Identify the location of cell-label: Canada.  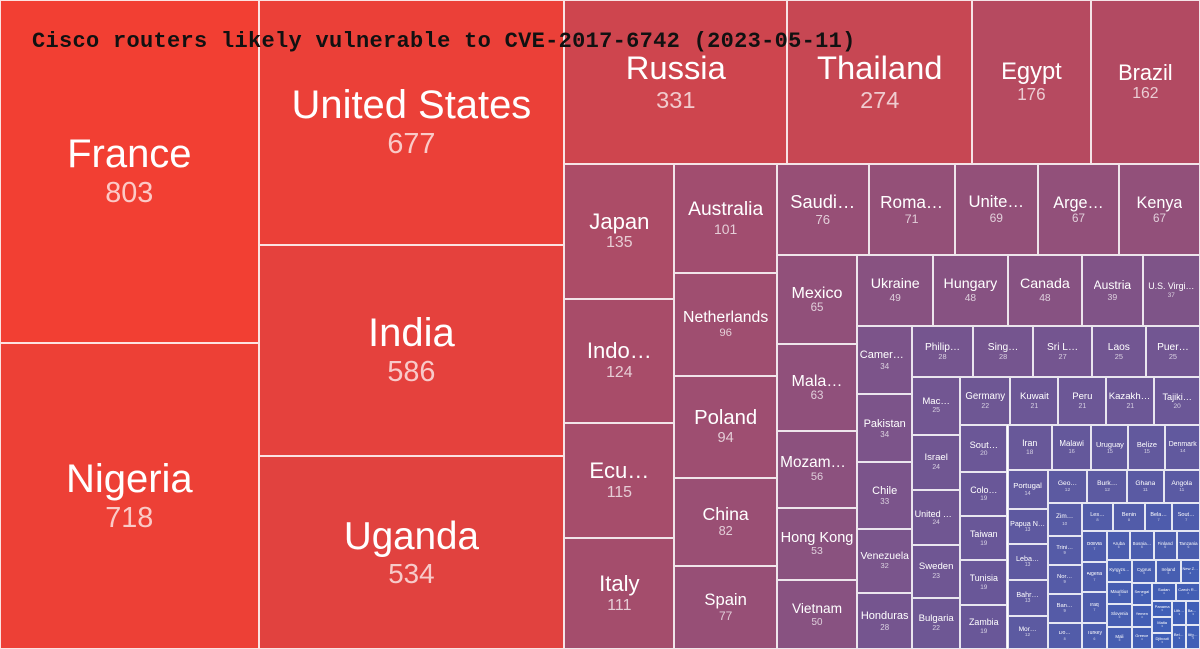
(1044, 284).